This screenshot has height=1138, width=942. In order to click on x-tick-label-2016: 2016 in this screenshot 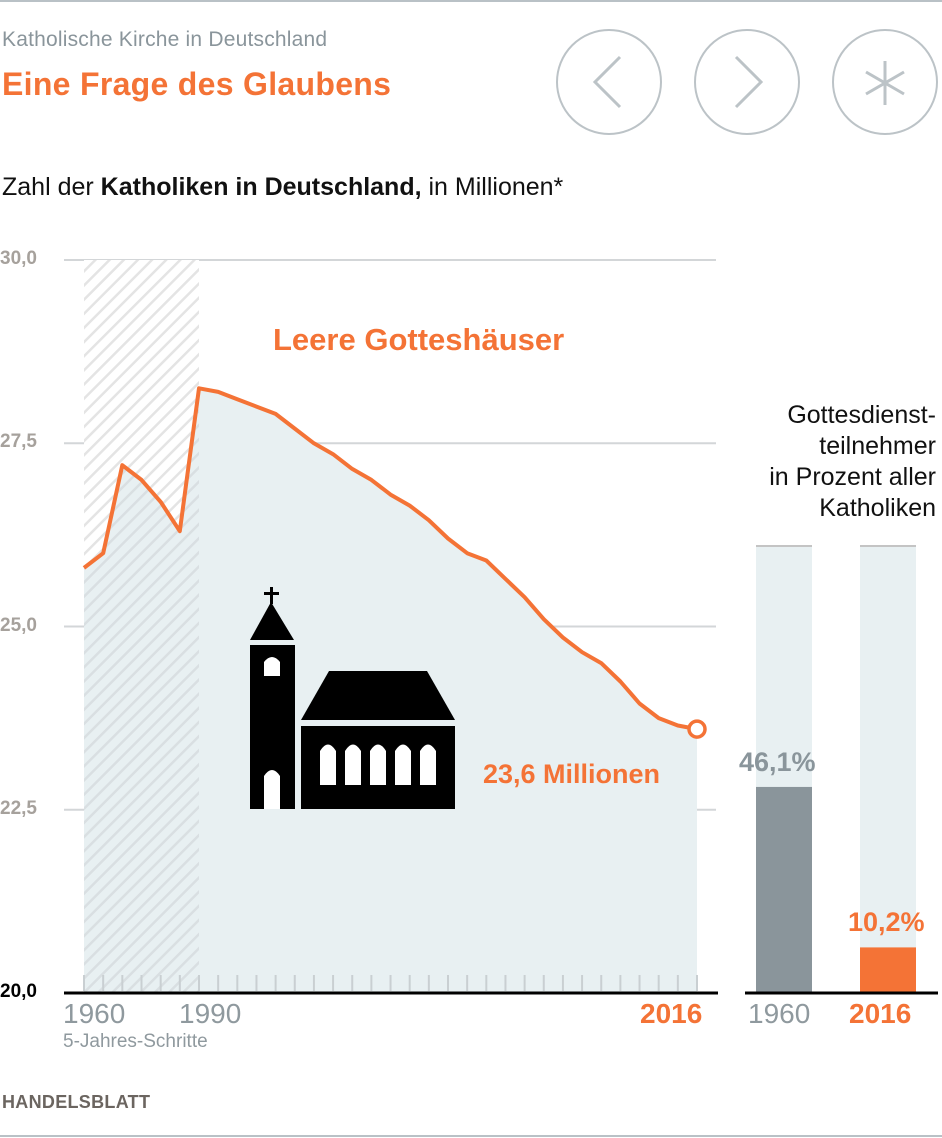, I will do `click(671, 1013)`.